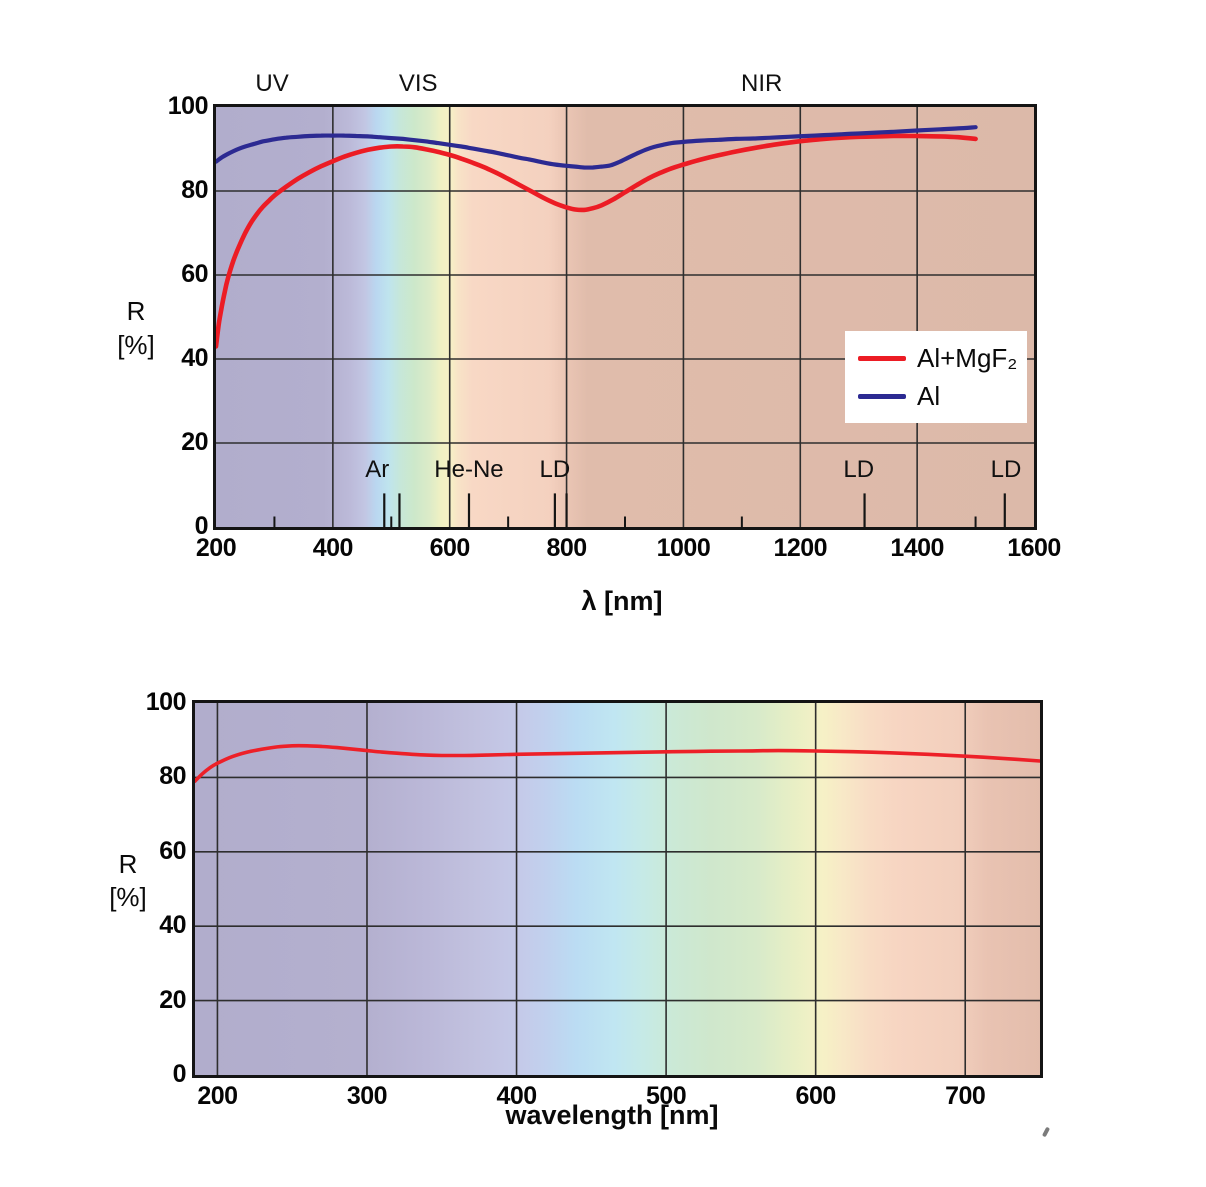 This screenshot has width=1206, height=1187. Describe the element at coordinates (612, 1115) in the screenshot. I see `x-axis-title: wavelength [nm]` at that location.